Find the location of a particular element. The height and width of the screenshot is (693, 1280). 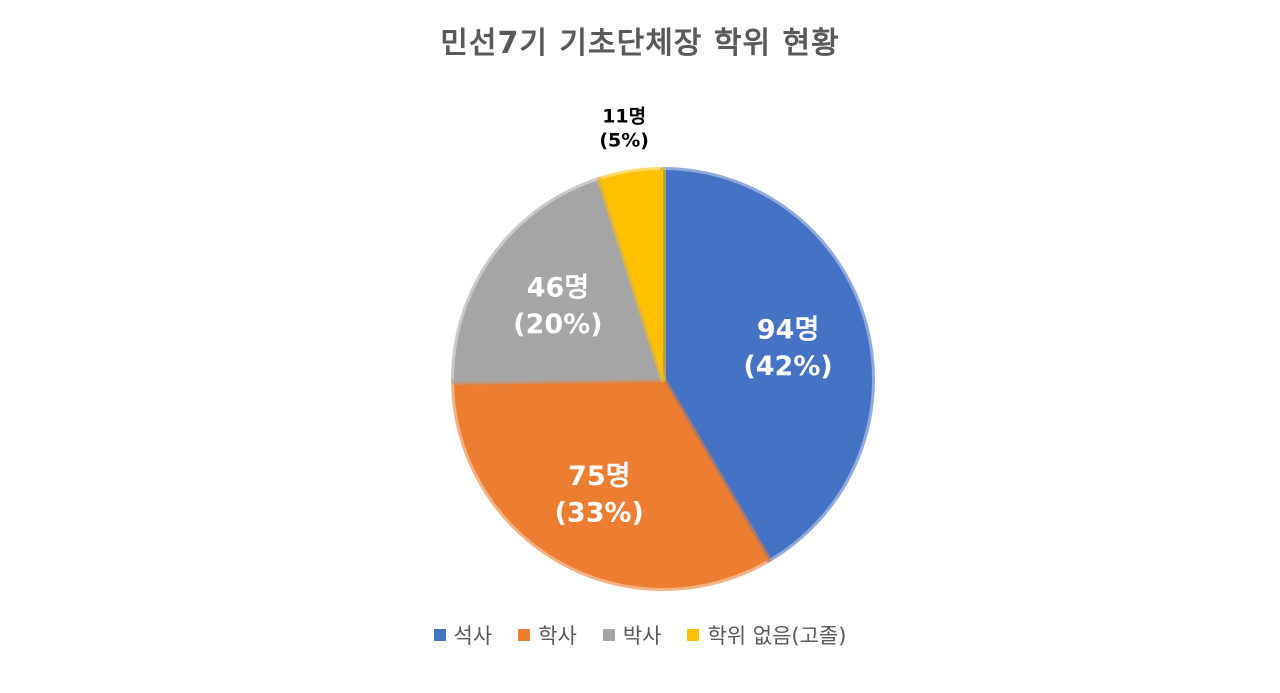

legend-swatch-master is located at coordinates (439, 635).